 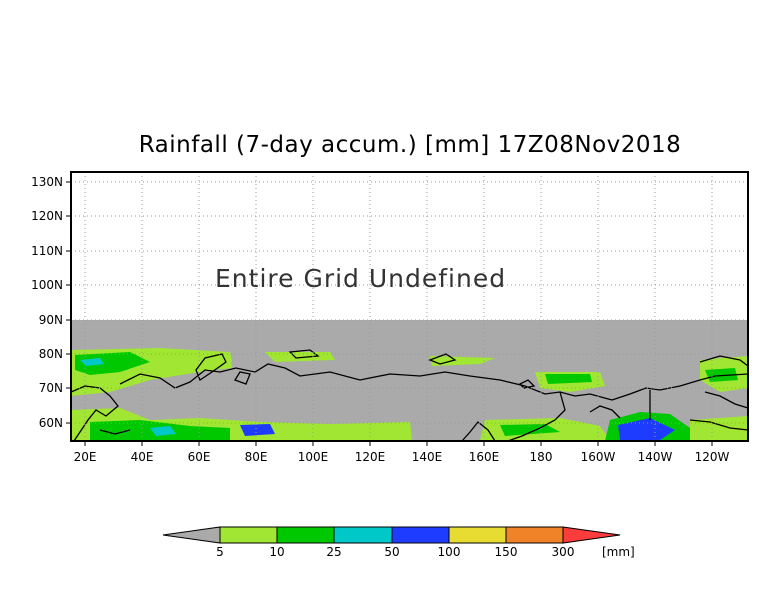 What do you see at coordinates (506, 552) in the screenshot?
I see `colorbar-label: 150` at bounding box center [506, 552].